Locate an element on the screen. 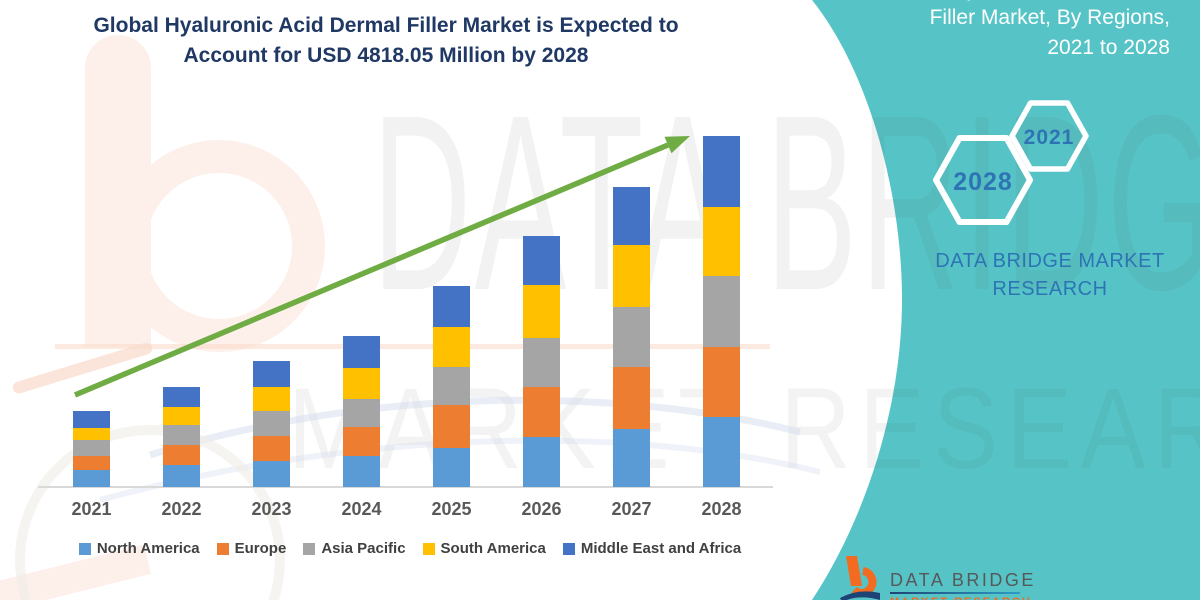  bar-segment-south-america is located at coordinates (721, 241).